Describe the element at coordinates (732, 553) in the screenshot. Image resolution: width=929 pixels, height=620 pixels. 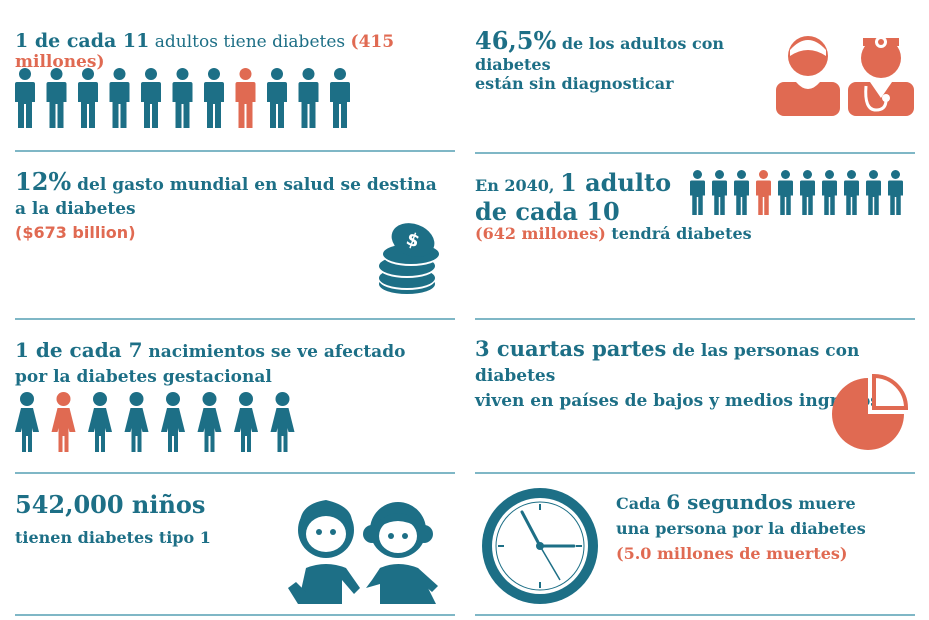
I see `stat-red-text: (5.0 millones de muertes)` at that location.